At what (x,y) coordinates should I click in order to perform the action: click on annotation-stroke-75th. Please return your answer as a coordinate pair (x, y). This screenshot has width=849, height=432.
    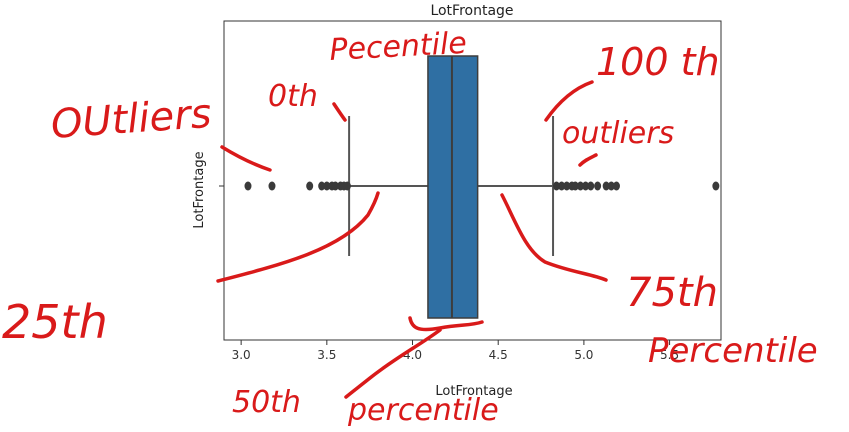
    Looking at the image, I should click on (554, 237).